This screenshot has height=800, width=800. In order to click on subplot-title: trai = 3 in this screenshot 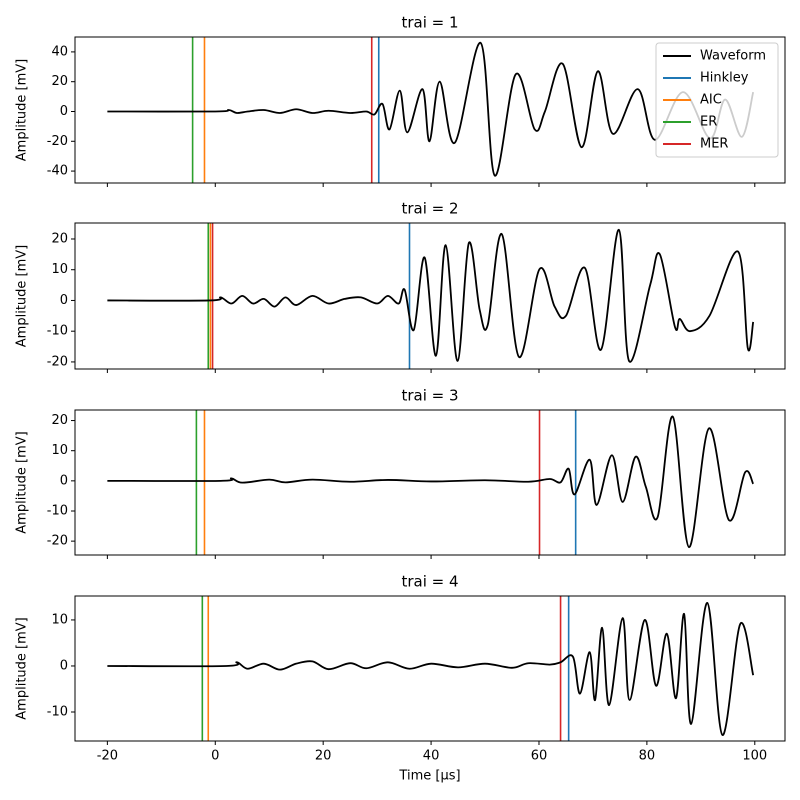, I will do `click(429, 396)`.